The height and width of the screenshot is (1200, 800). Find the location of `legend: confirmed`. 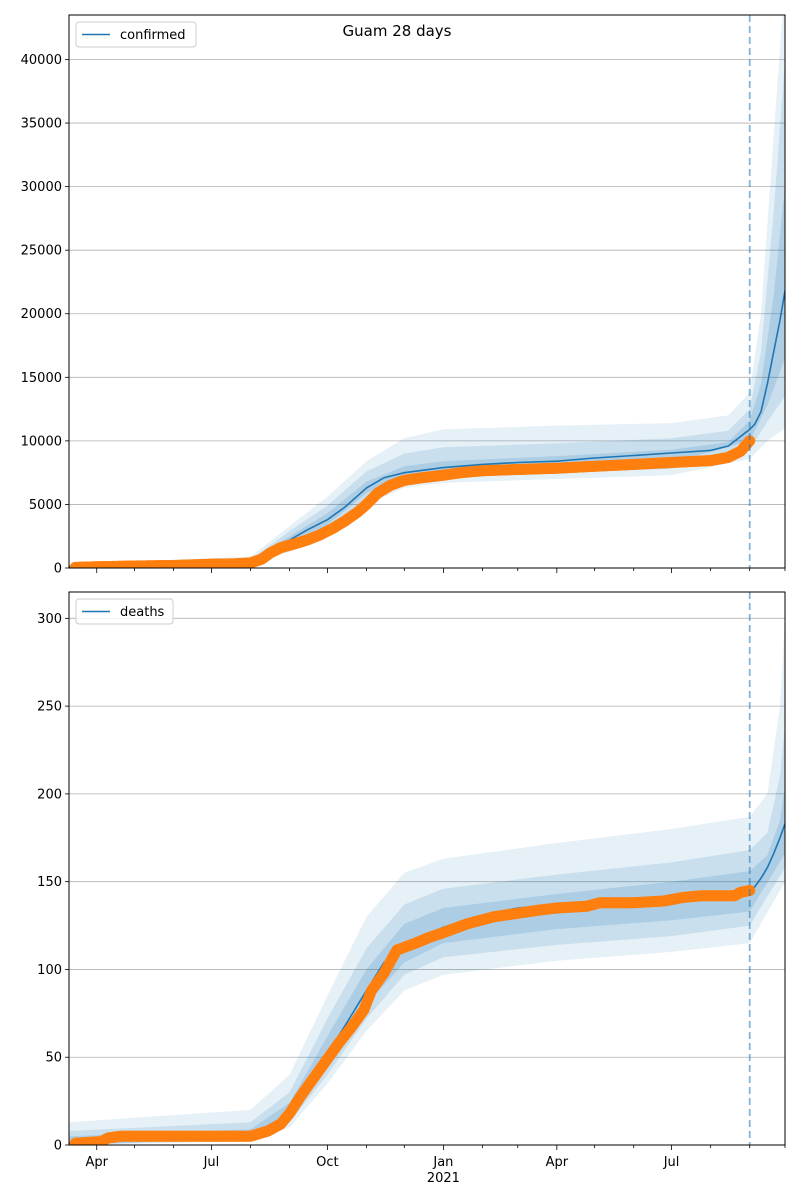

legend: confirmed is located at coordinates (136, 34).